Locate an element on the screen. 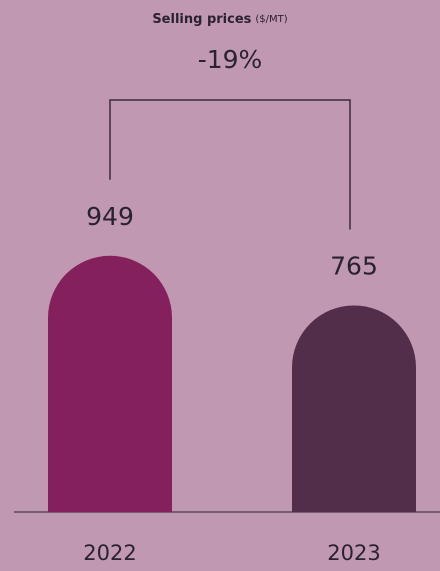 The width and height of the screenshot is (440, 571). change-bracket is located at coordinates (230, 164).